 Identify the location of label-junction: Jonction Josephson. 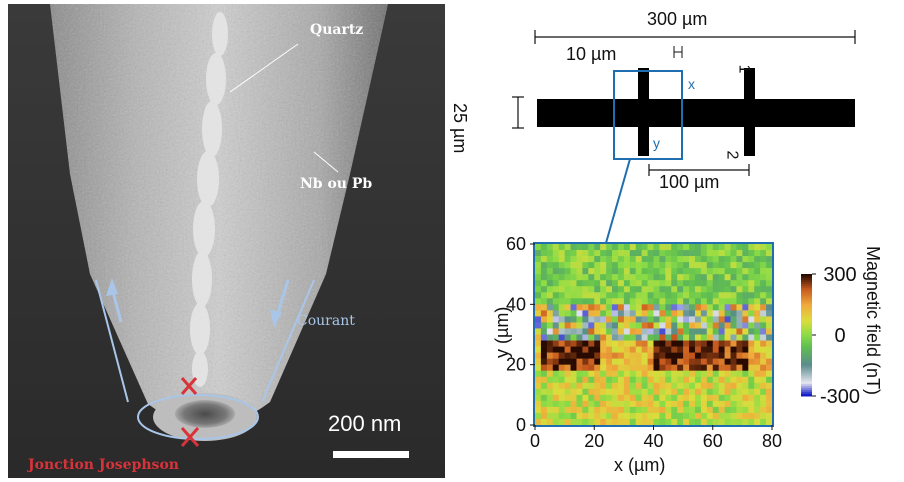
(103, 465).